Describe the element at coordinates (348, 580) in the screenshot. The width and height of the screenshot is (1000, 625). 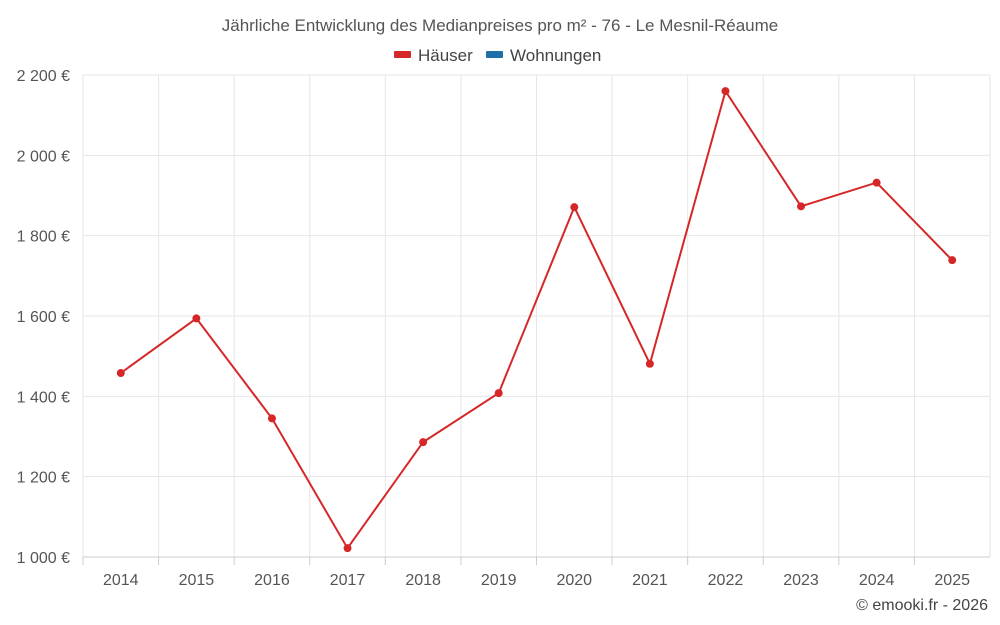
I see `x-tick-label: 2017` at that location.